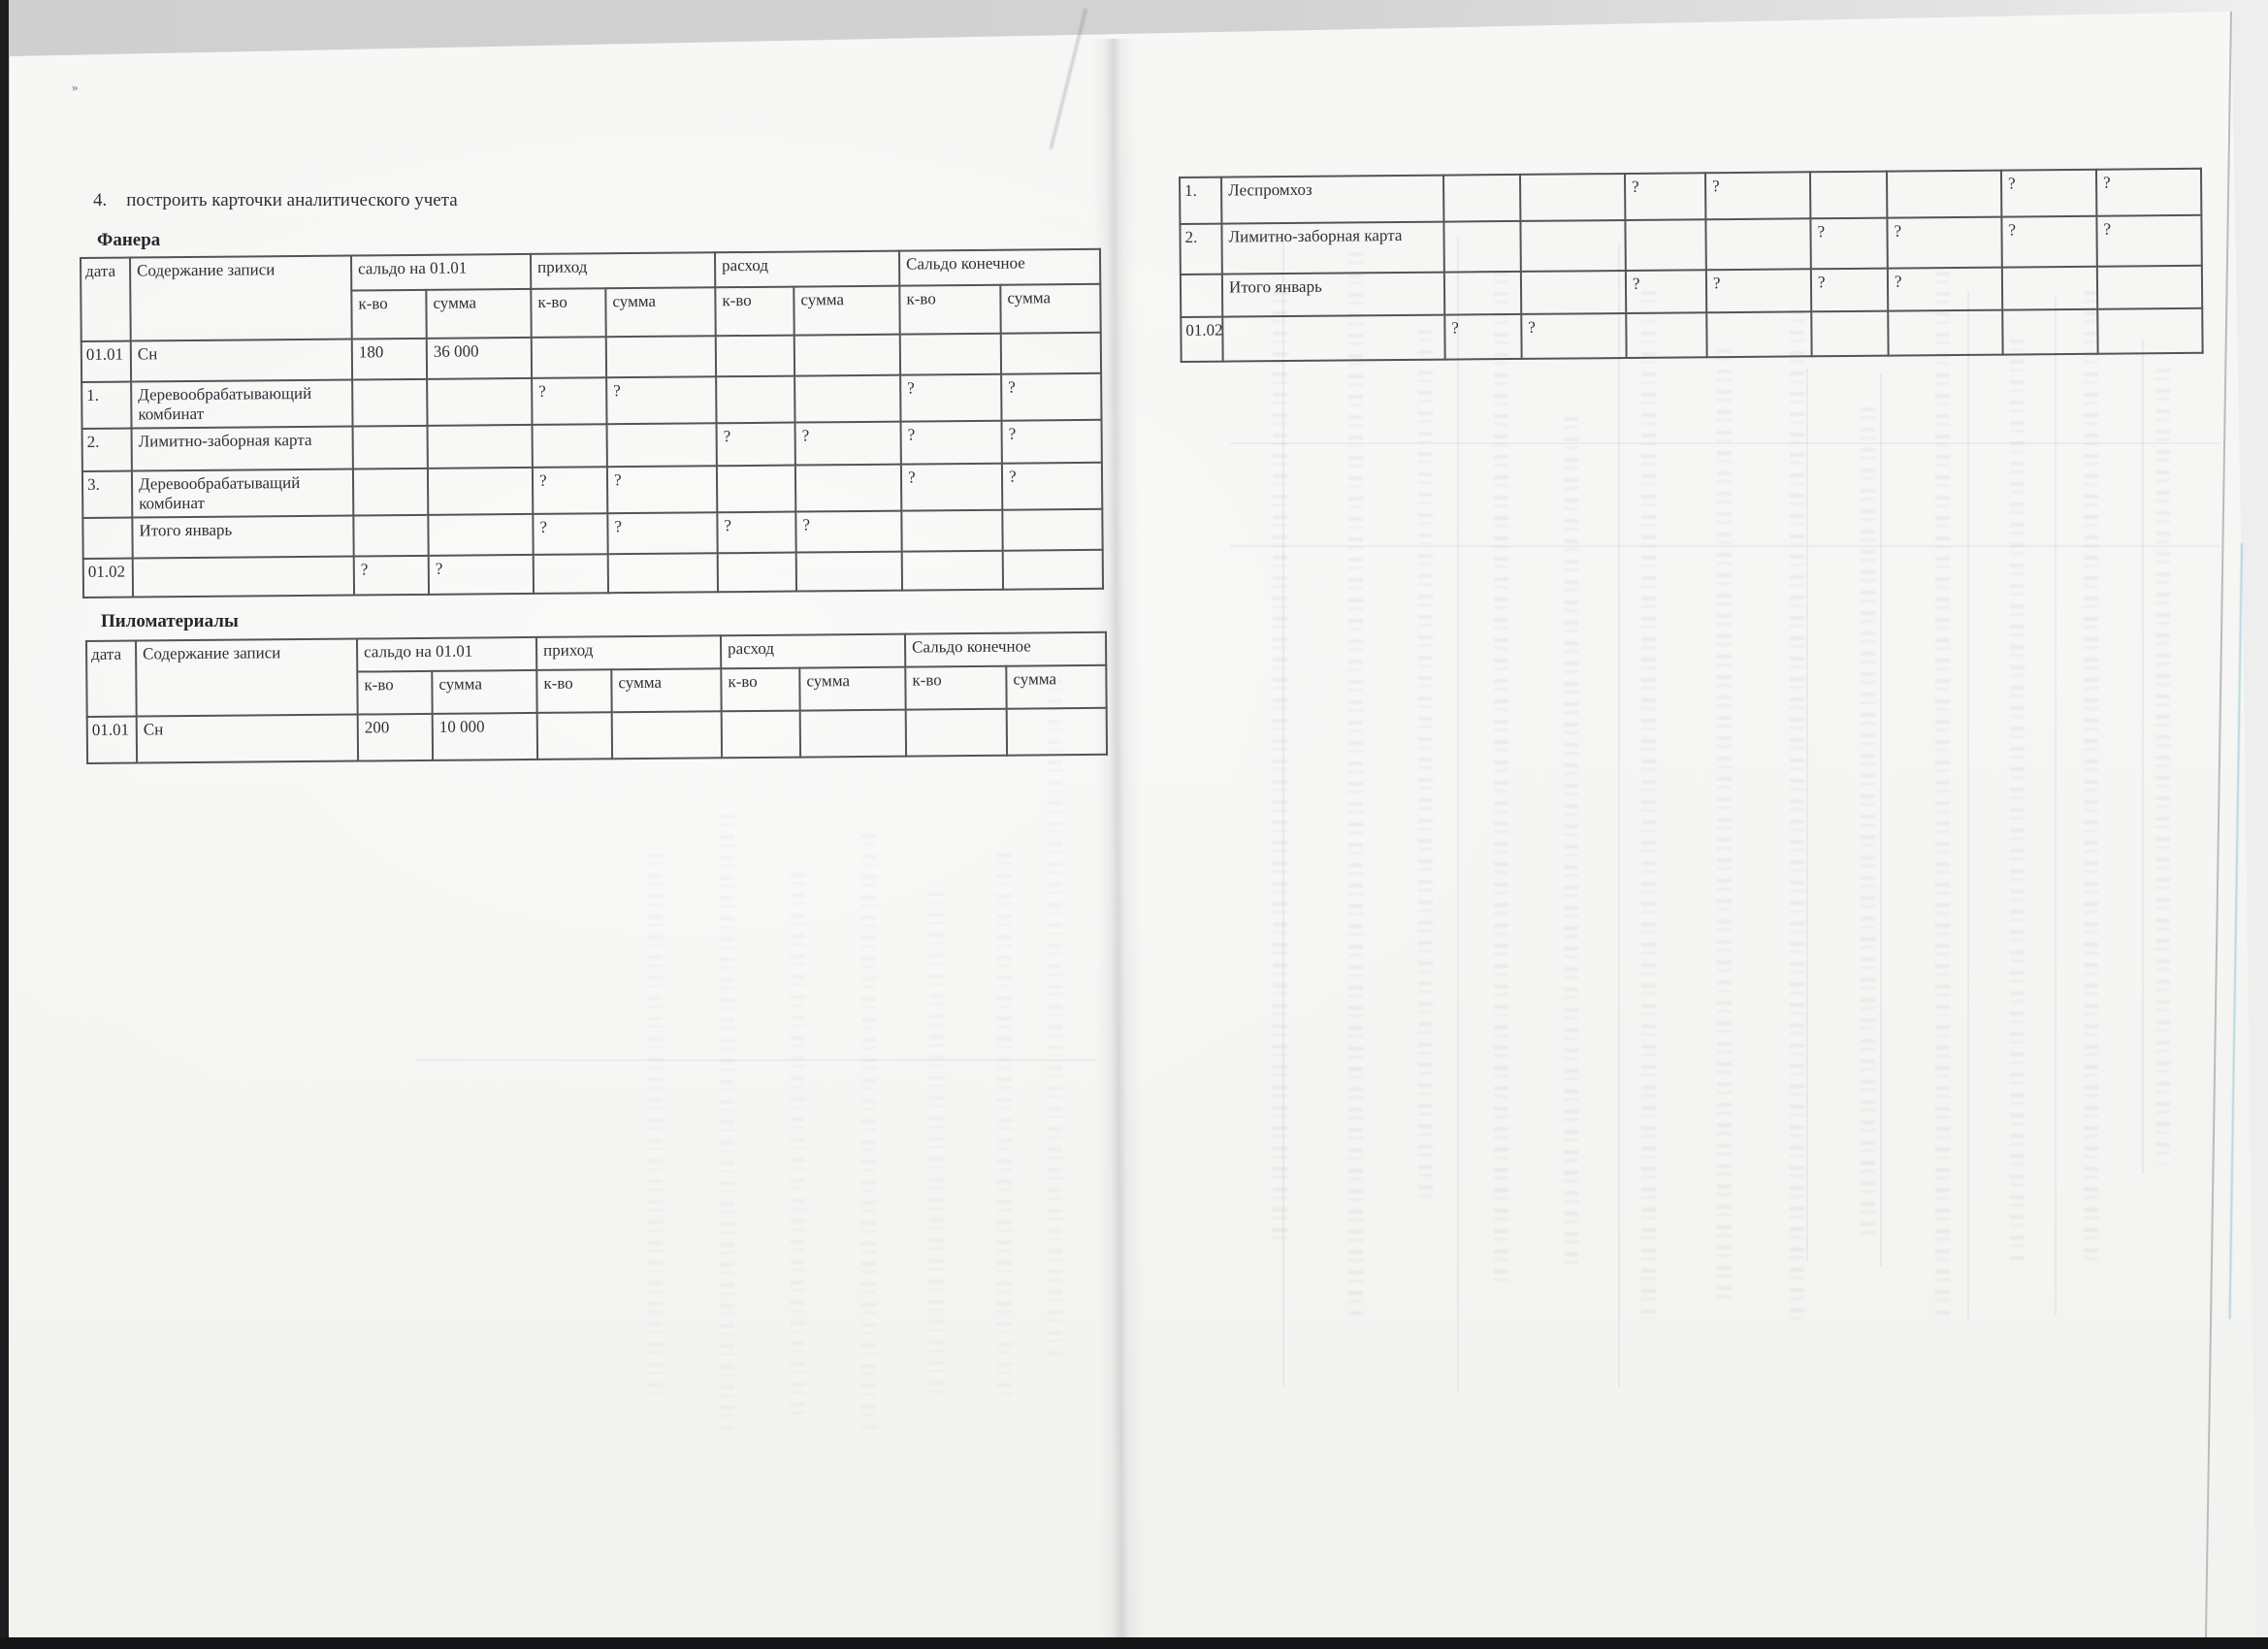 This screenshot has height=1649, width=2268. What do you see at coordinates (242, 448) in the screenshot?
I see `content-cell: Лимитно-заборная карта` at bounding box center [242, 448].